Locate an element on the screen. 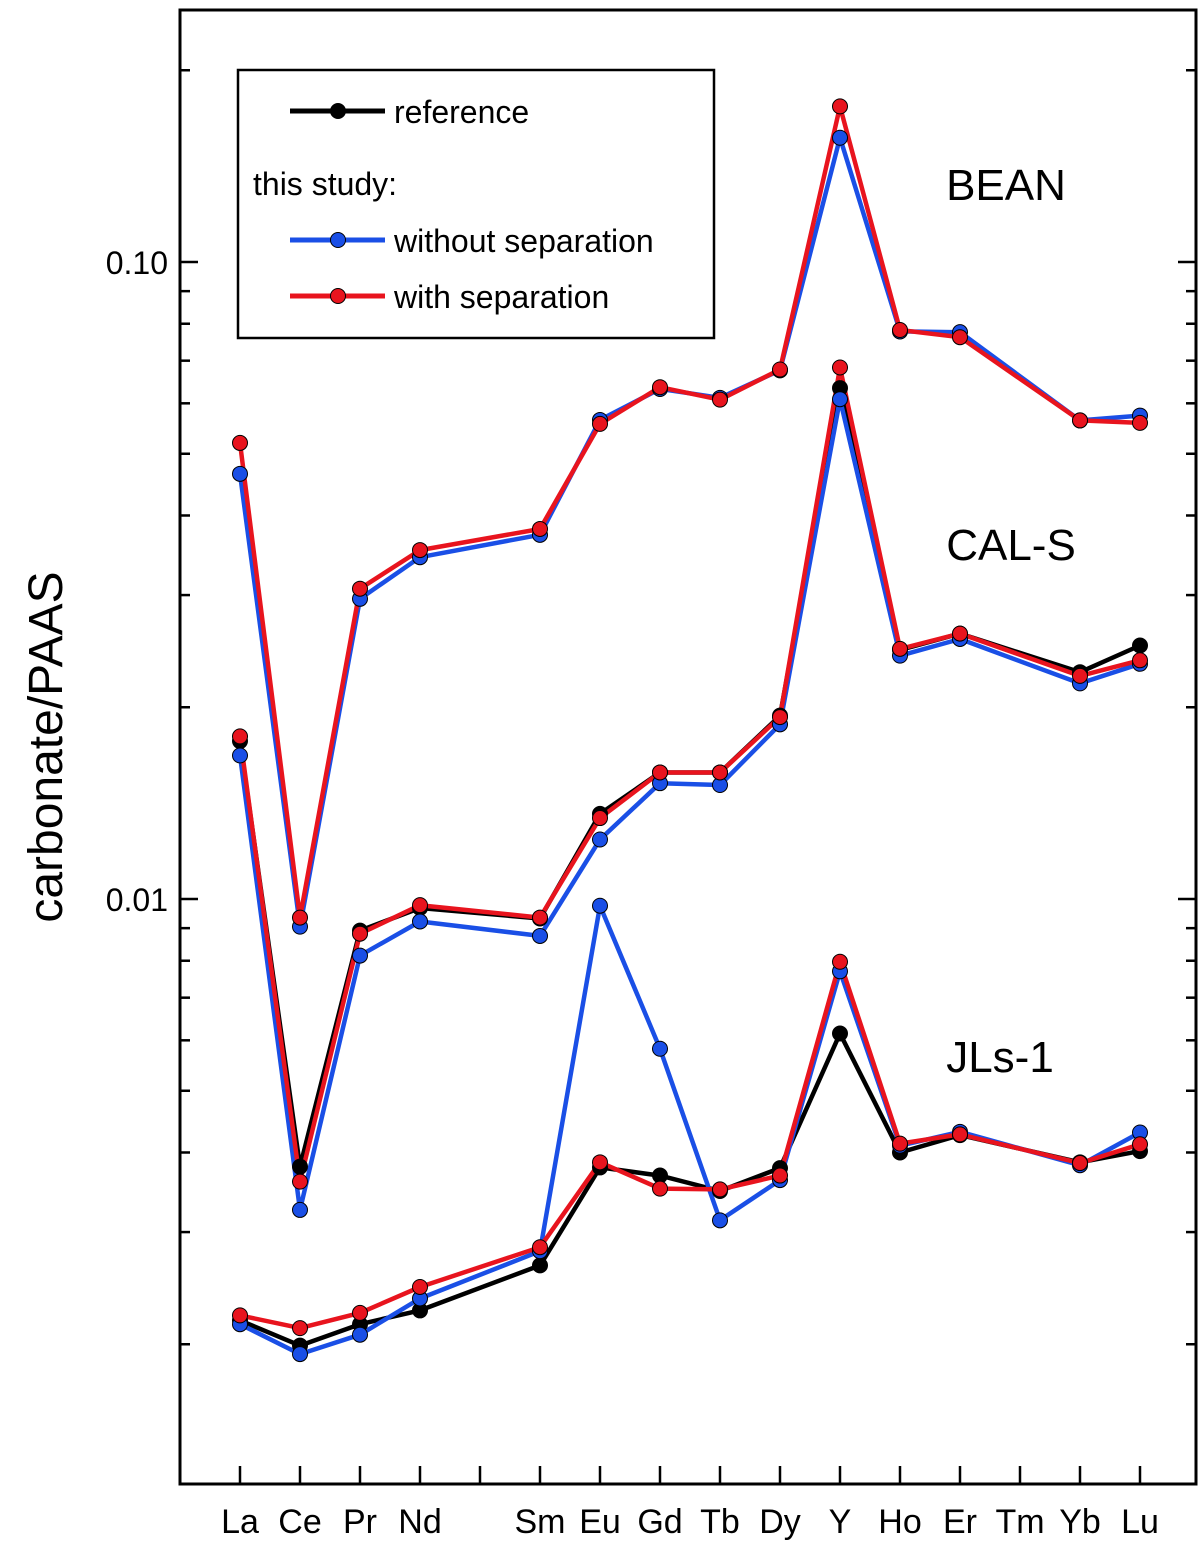  x-tick-label: Ho is located at coordinates (899, 1522).